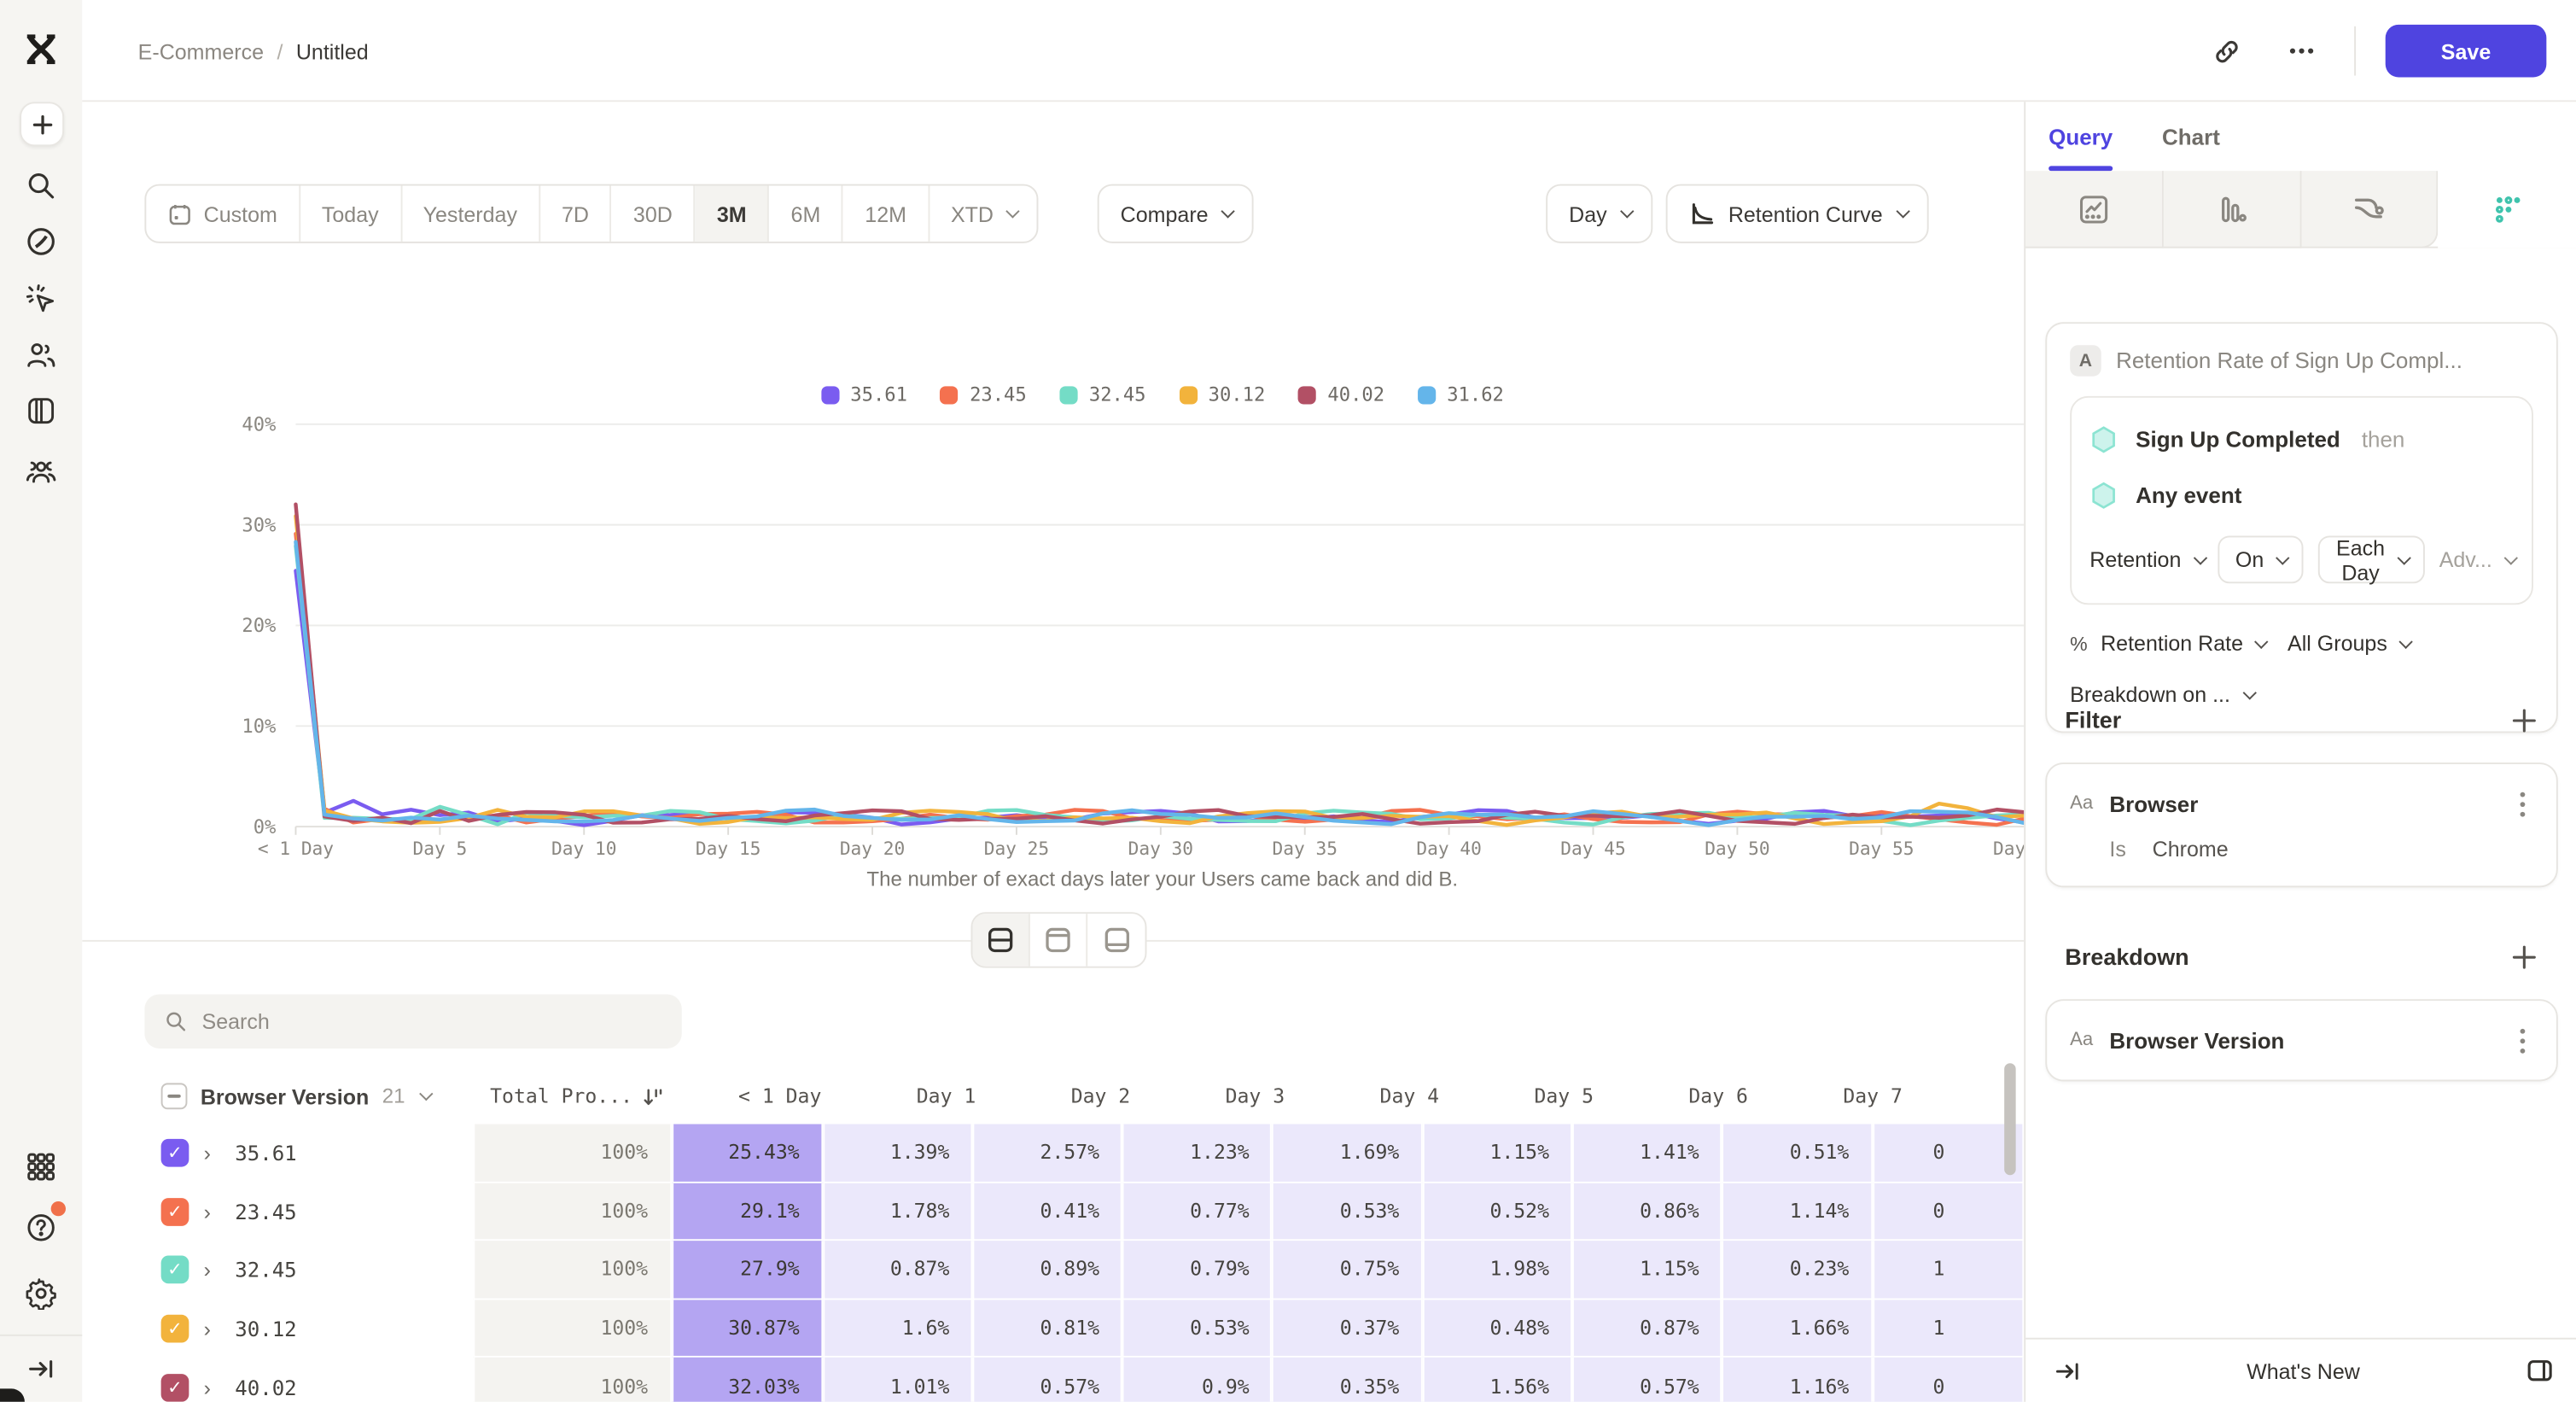 The image size is (2576, 1402). What do you see at coordinates (1116, 941) in the screenshot?
I see `view-table-only-button` at bounding box center [1116, 941].